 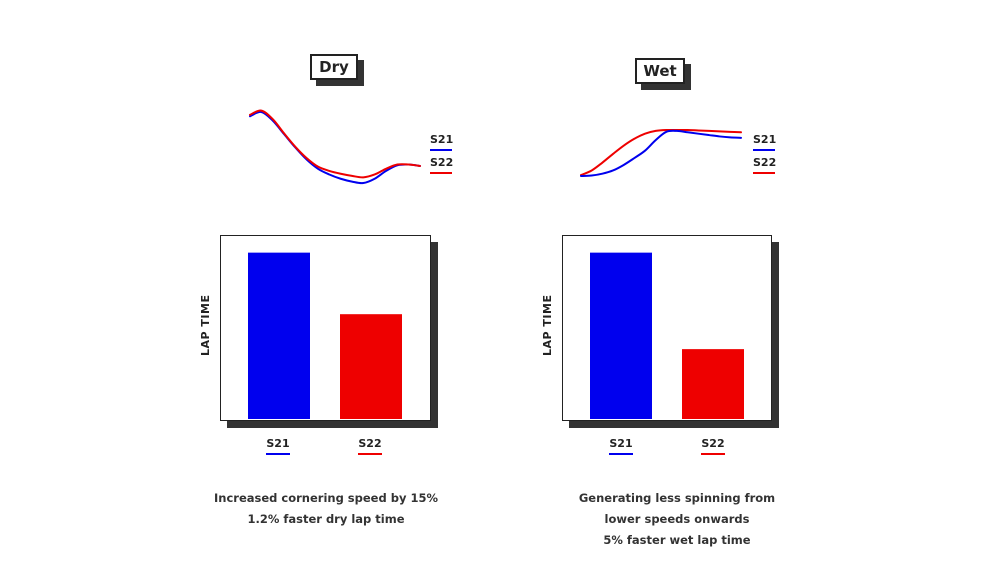 I want to click on wet-line-chart, so click(x=661, y=152).